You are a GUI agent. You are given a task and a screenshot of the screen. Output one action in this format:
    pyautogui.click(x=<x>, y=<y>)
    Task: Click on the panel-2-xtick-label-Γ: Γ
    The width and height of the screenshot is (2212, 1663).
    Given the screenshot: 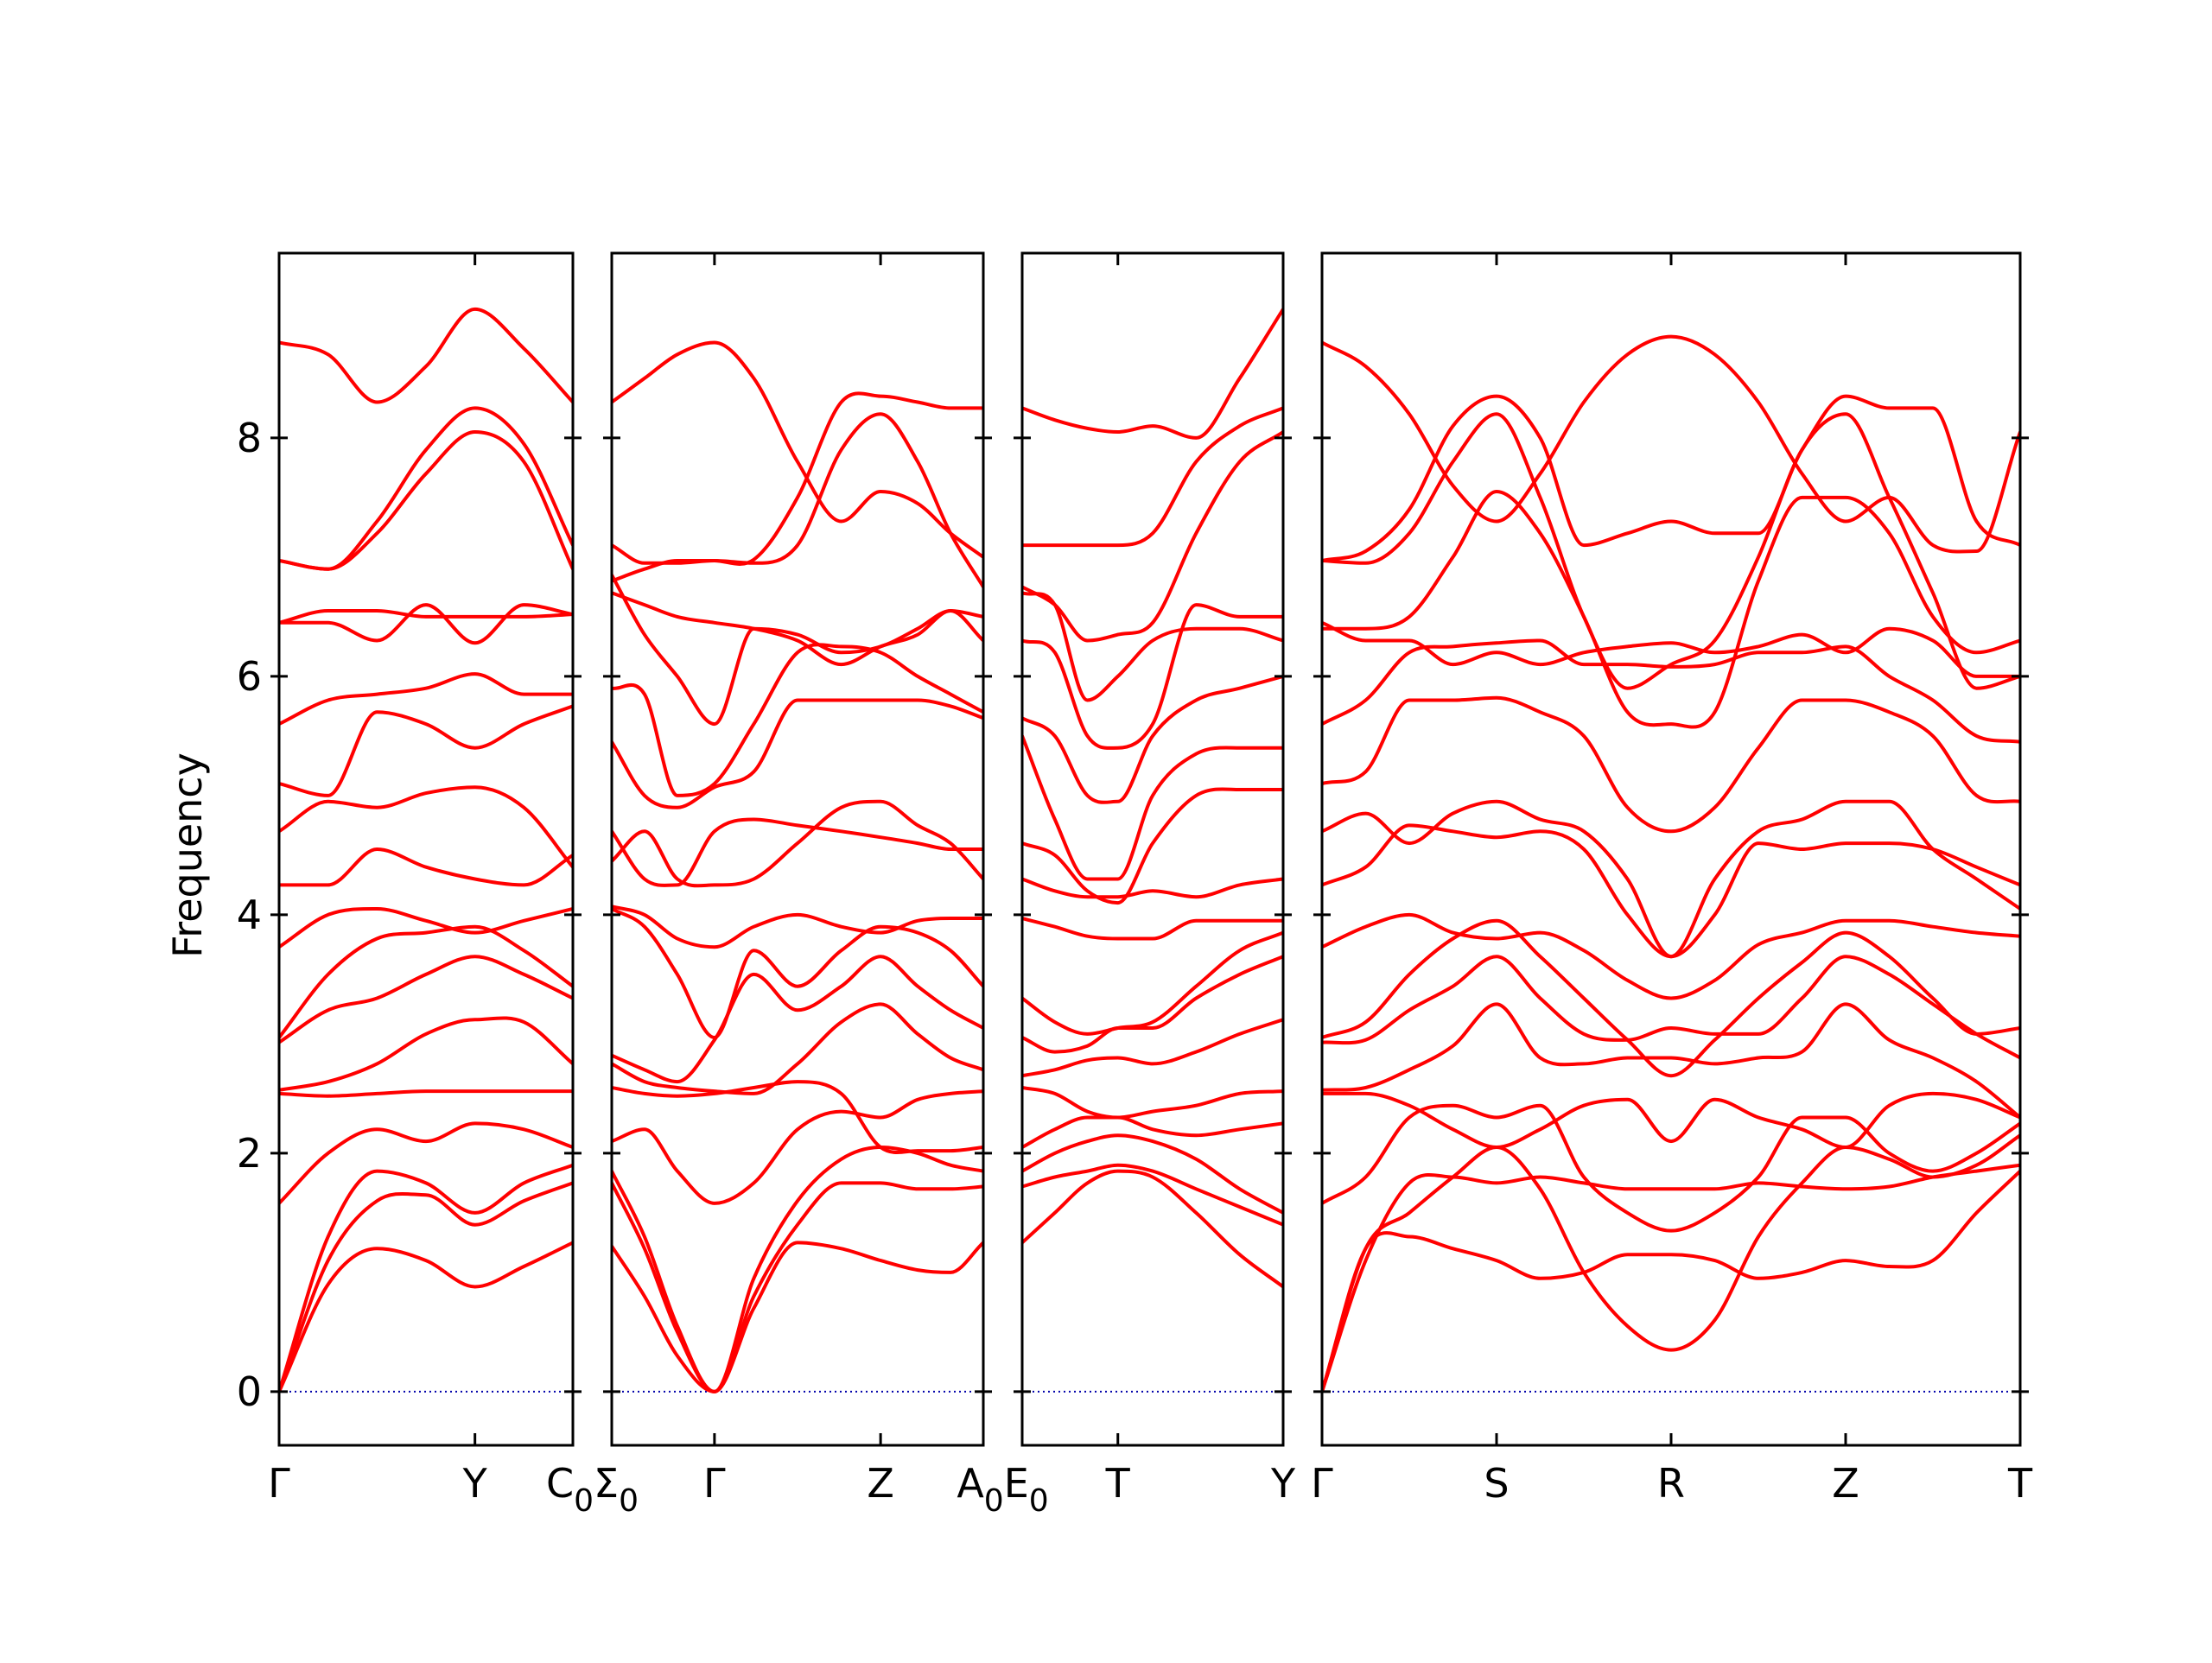 What is the action you would take?
    pyautogui.click(x=714, y=1483)
    